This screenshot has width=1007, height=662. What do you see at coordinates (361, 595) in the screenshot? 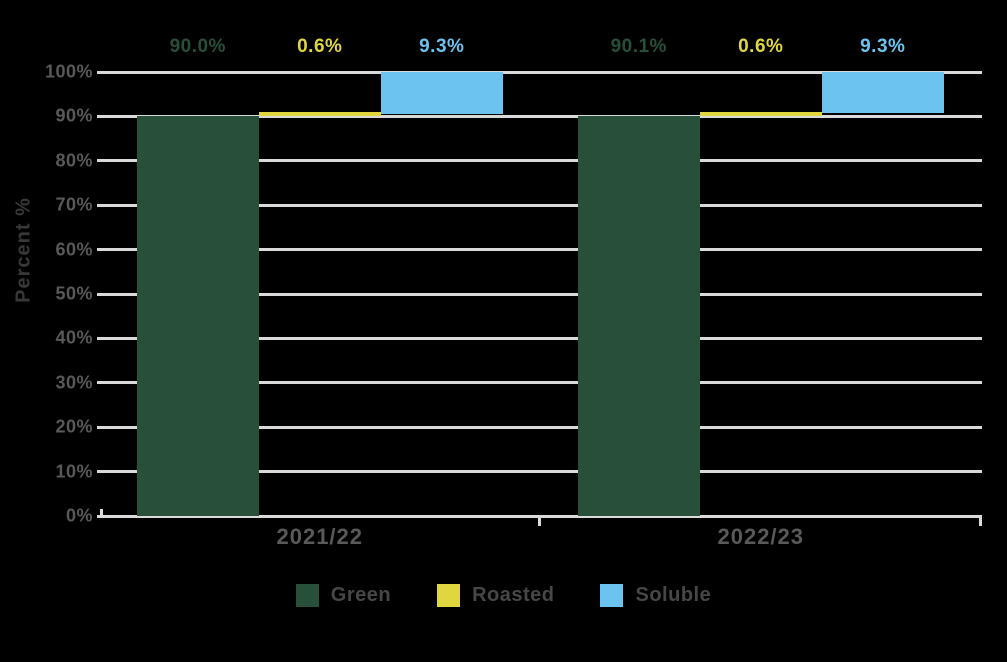
I see `legend-label: Green` at bounding box center [361, 595].